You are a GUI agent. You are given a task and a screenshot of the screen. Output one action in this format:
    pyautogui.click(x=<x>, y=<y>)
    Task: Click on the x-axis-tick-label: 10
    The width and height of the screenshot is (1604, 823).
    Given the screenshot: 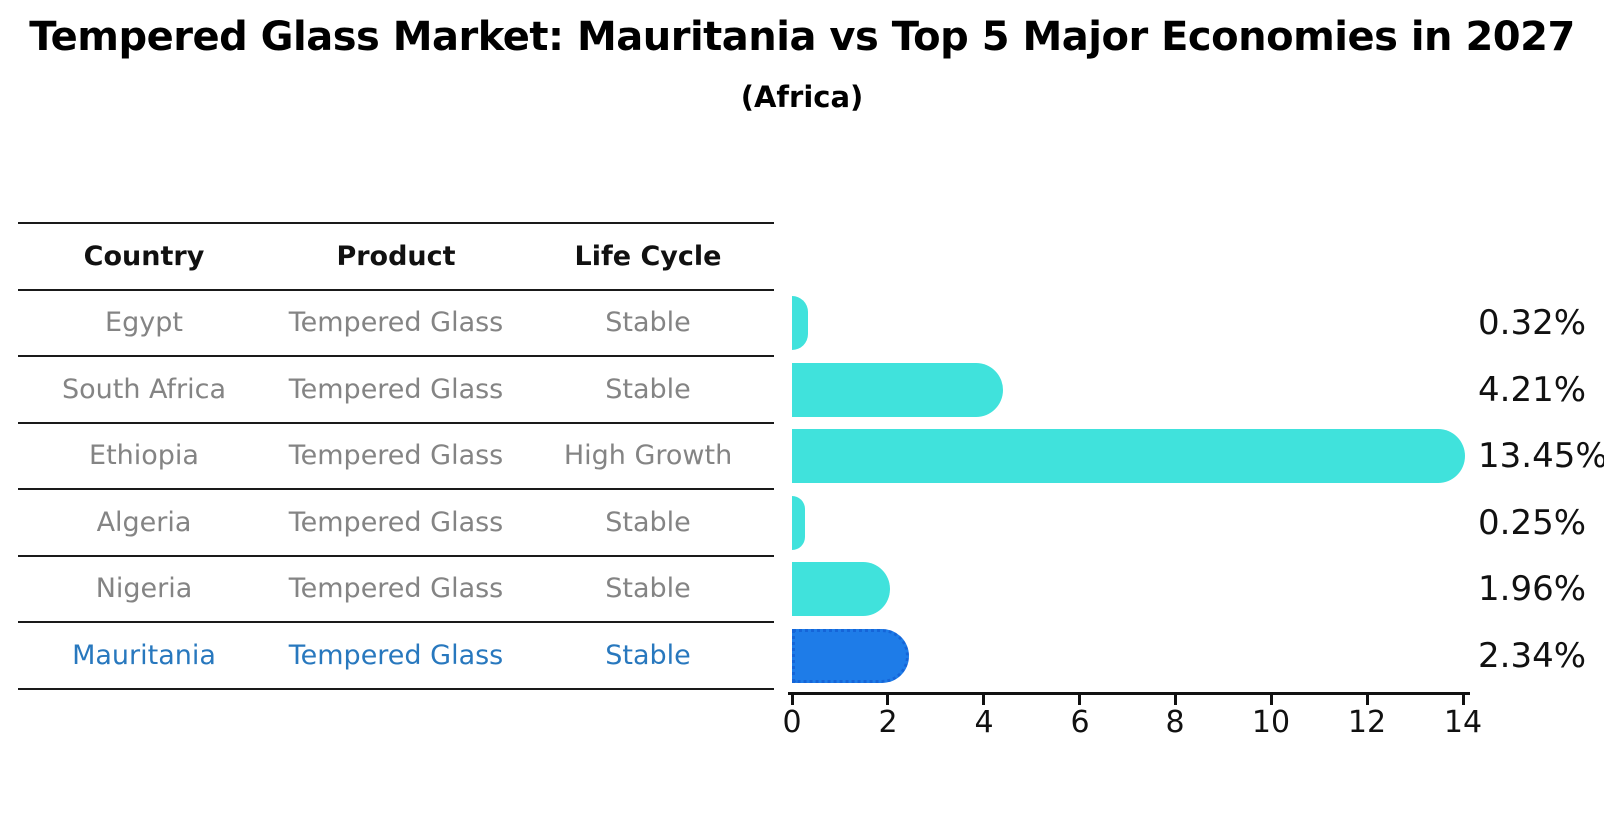 What is the action you would take?
    pyautogui.click(x=1271, y=722)
    